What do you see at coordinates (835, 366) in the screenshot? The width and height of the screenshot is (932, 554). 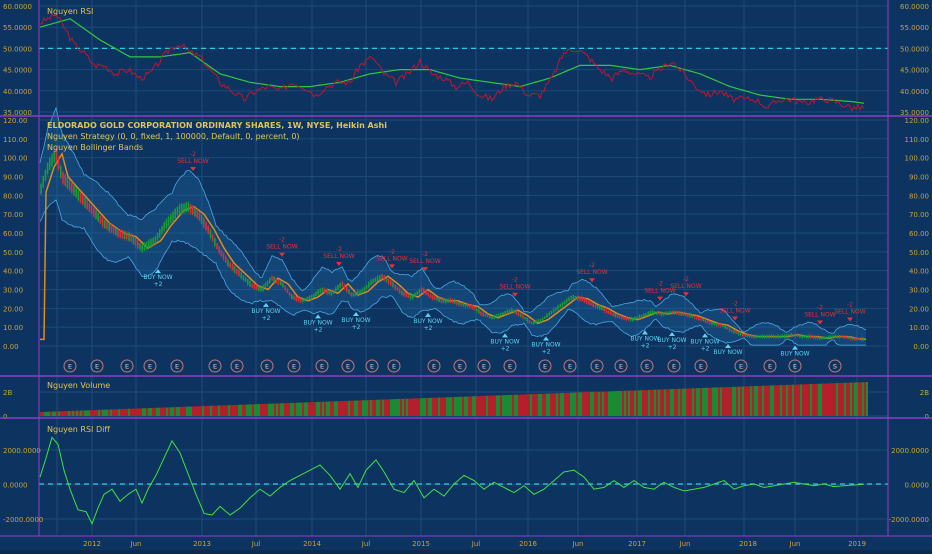 I see `earnings-event-marker: S` at bounding box center [835, 366].